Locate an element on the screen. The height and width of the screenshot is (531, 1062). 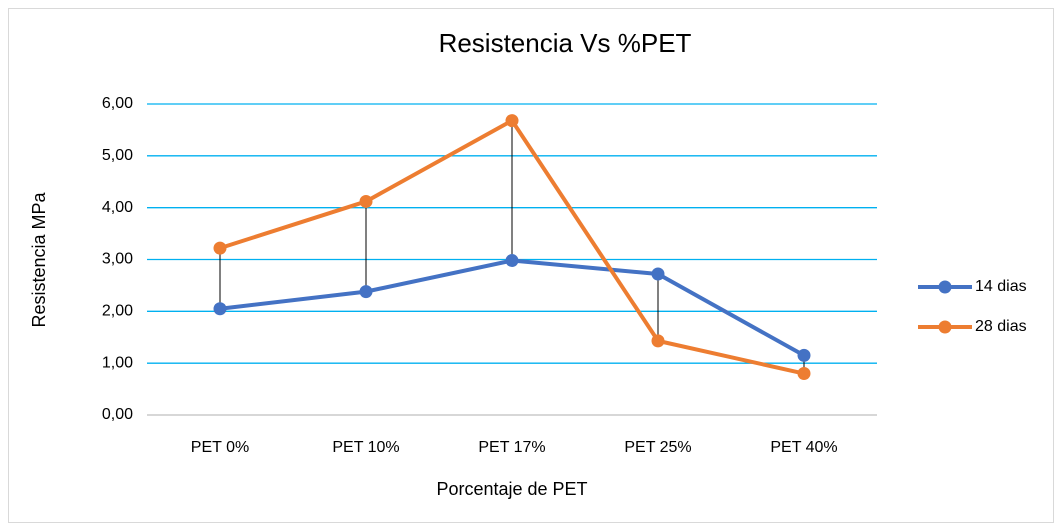
legend-label: 14 dias is located at coordinates (1001, 286).